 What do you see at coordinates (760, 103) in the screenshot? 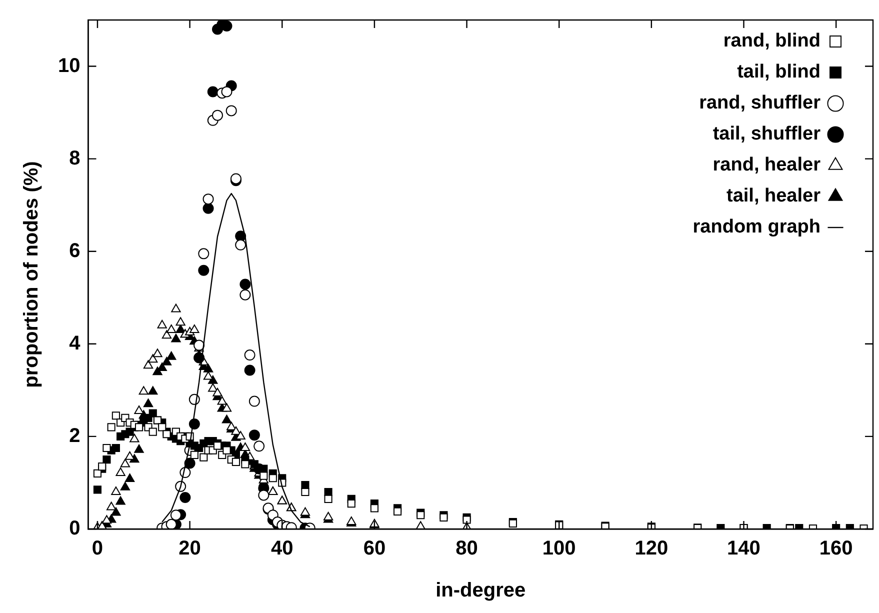
I see `legend-label: rand, shuffler` at bounding box center [760, 103].